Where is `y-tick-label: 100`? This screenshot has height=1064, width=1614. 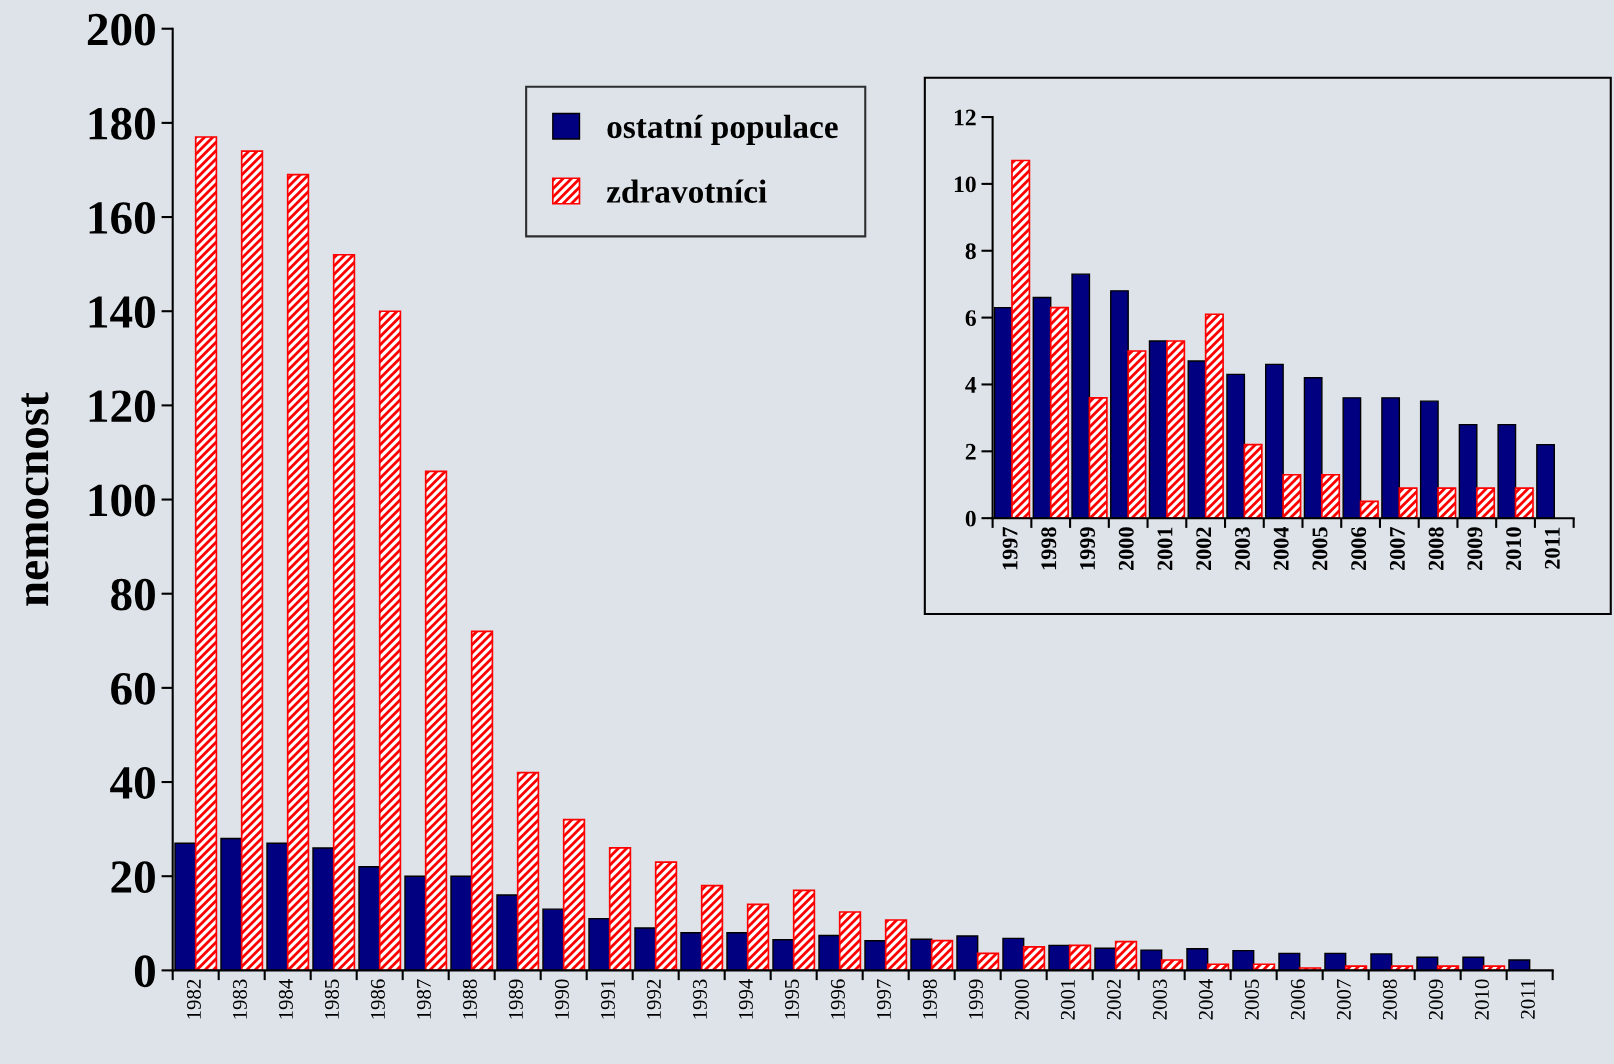
y-tick-label: 100 is located at coordinates (122, 500).